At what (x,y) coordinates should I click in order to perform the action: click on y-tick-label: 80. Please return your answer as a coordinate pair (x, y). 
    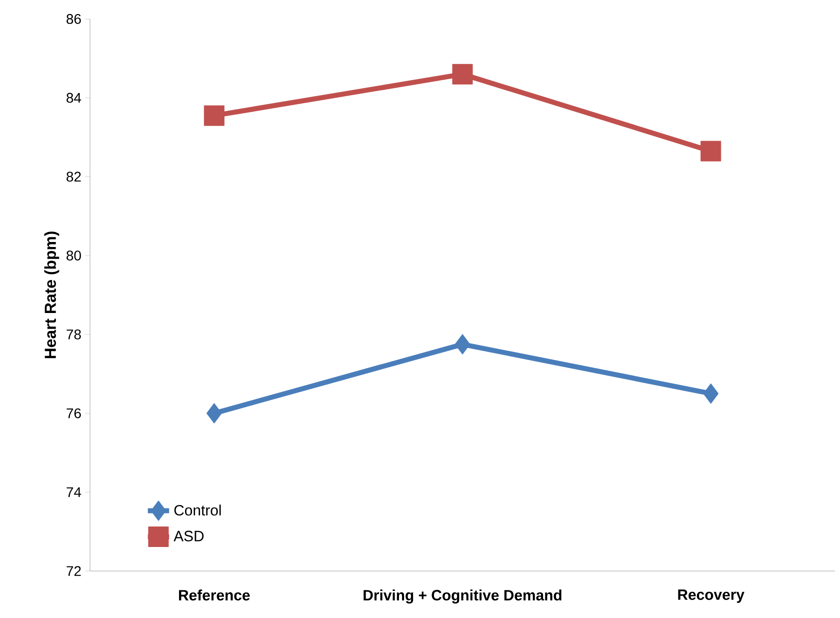
    Looking at the image, I should click on (73, 255).